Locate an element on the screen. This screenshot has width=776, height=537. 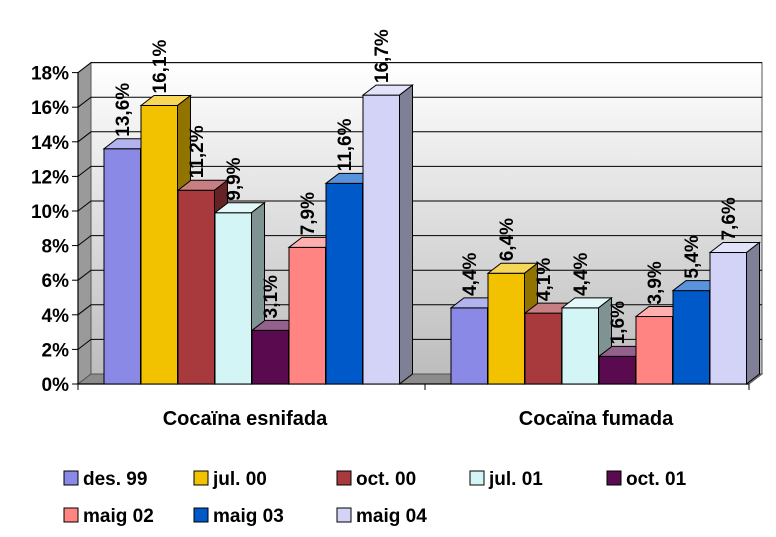
data-label: 3,9% is located at coordinates (655, 282).